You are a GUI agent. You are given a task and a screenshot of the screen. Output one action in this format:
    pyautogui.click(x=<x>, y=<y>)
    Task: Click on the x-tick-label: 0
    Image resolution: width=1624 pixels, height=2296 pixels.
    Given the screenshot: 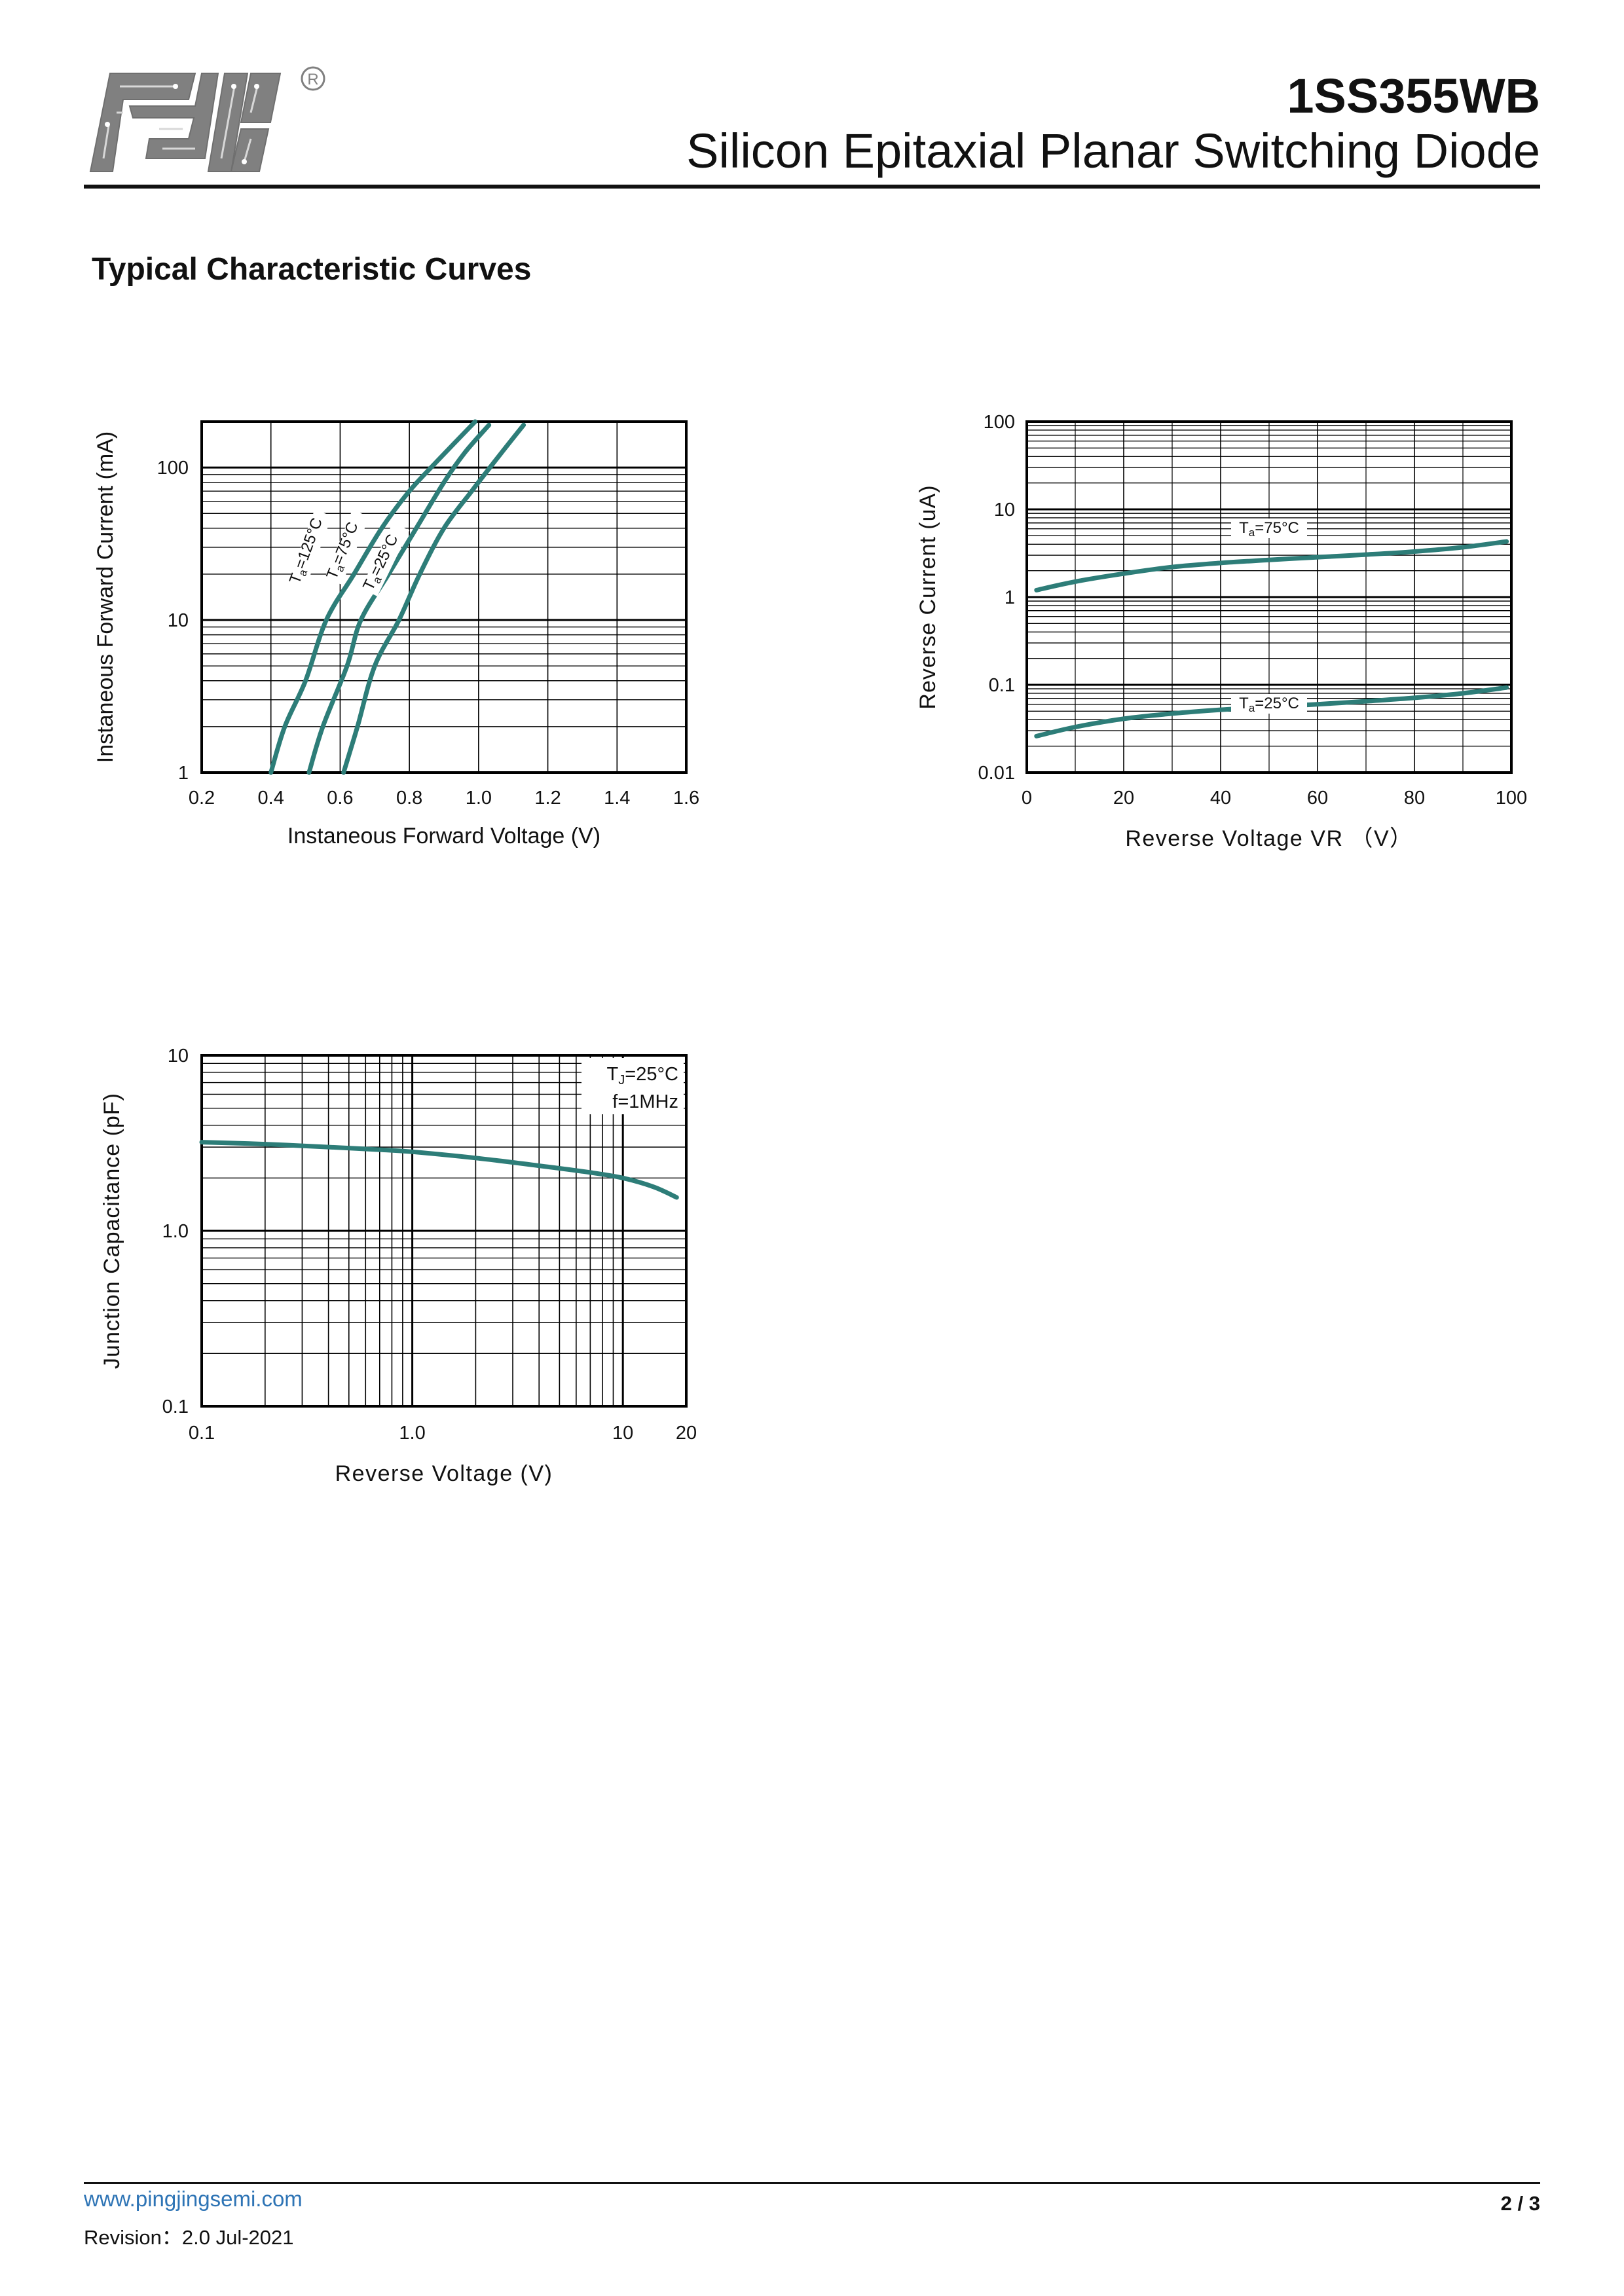 What is the action you would take?
    pyautogui.click(x=1027, y=798)
    